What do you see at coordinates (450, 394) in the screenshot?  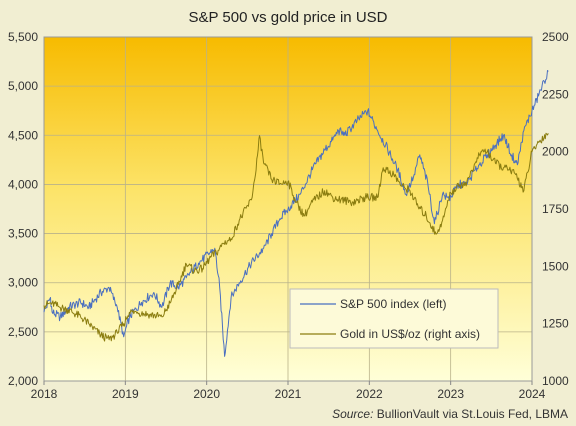 I see `x-tick-label: 2023` at bounding box center [450, 394].